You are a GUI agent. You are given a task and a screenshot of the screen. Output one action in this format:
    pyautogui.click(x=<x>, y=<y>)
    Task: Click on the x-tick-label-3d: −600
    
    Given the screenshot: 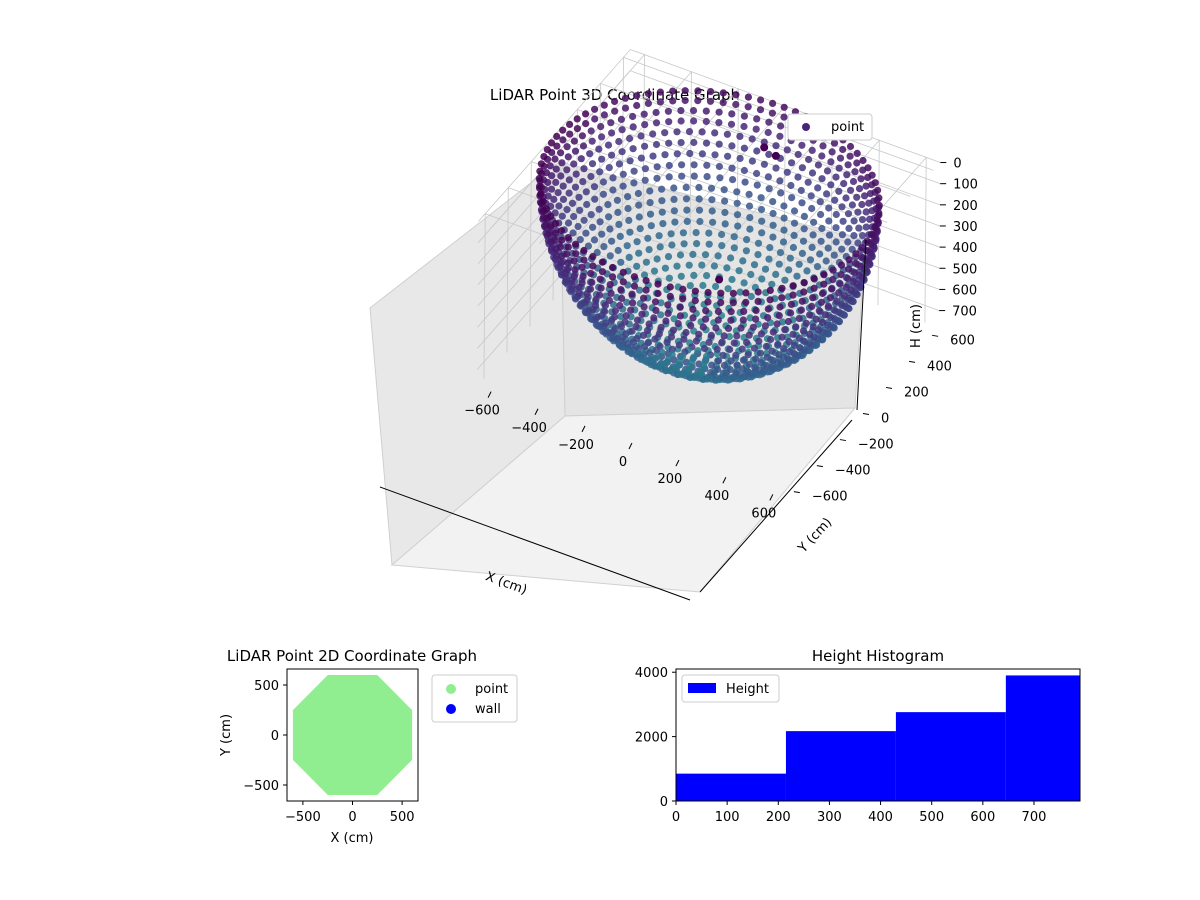 What is the action you would take?
    pyautogui.click(x=482, y=411)
    